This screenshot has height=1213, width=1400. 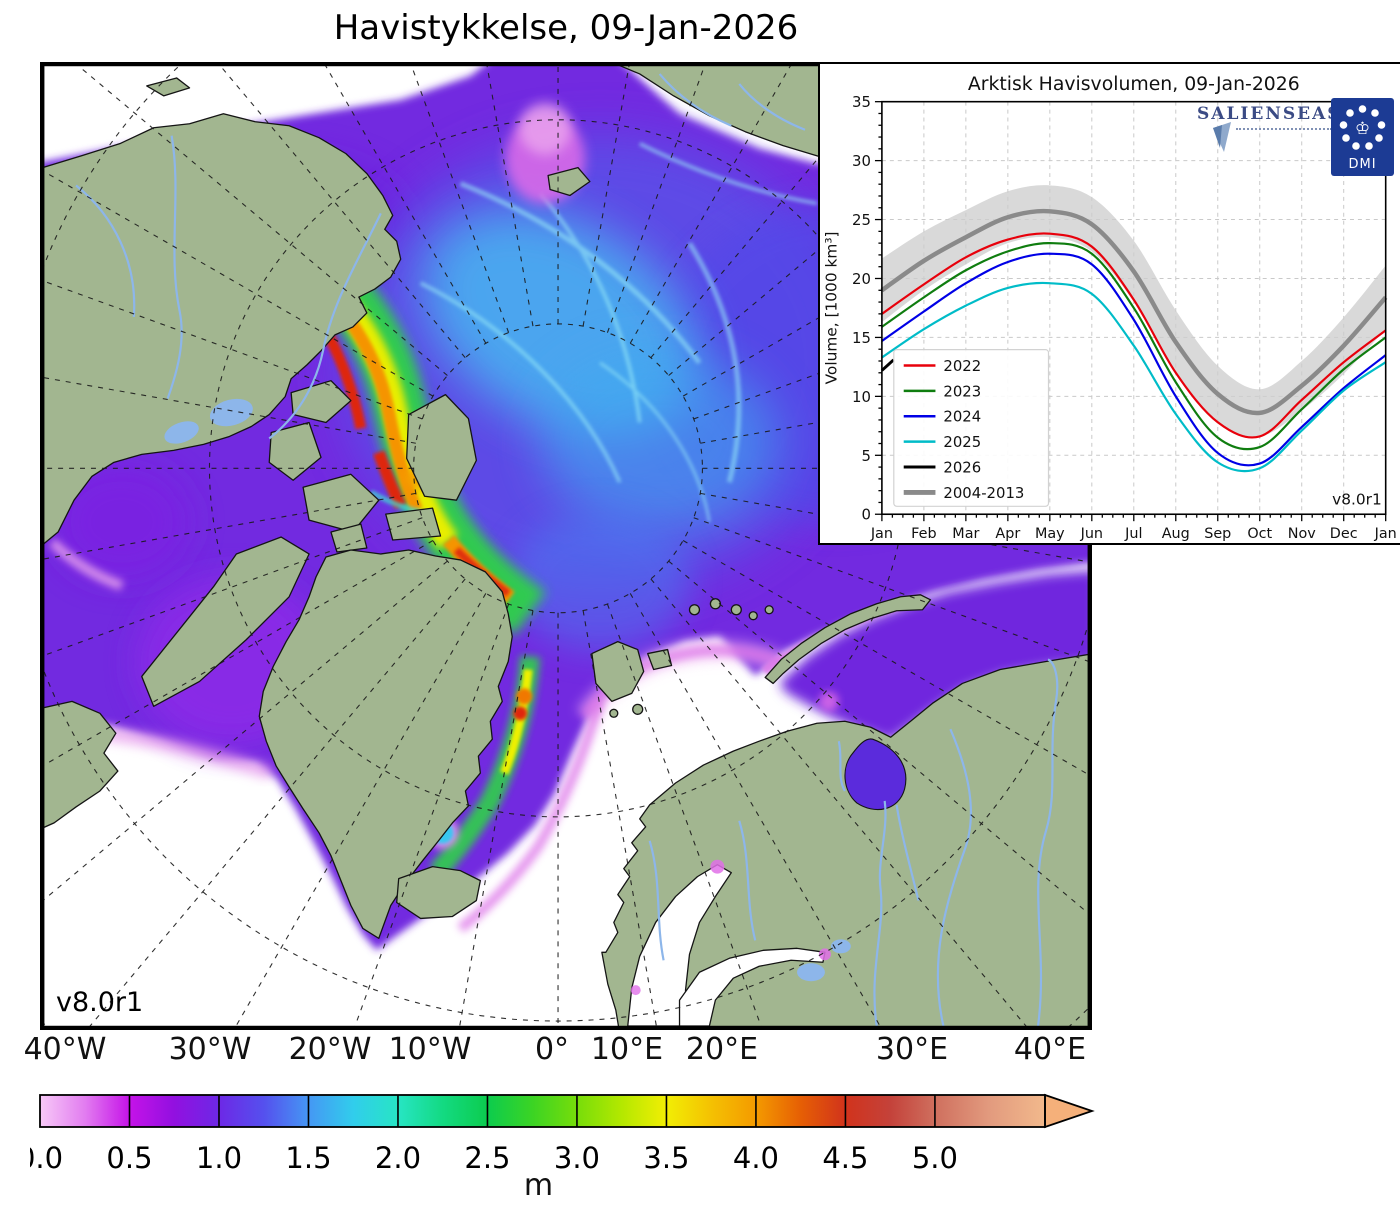 What do you see at coordinates (1069, 1111) in the screenshot?
I see `colorbar-extend-arrow` at bounding box center [1069, 1111].